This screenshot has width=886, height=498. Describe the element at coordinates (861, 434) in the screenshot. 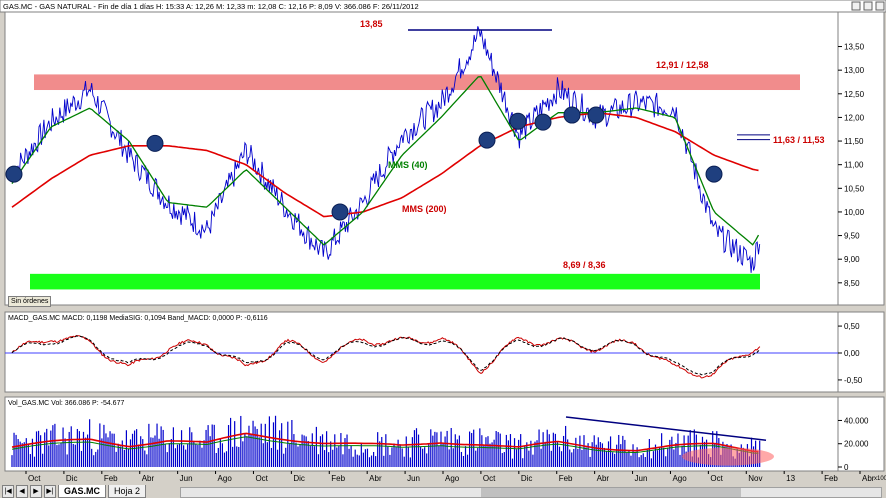

I see `volume-panel-axis` at that location.